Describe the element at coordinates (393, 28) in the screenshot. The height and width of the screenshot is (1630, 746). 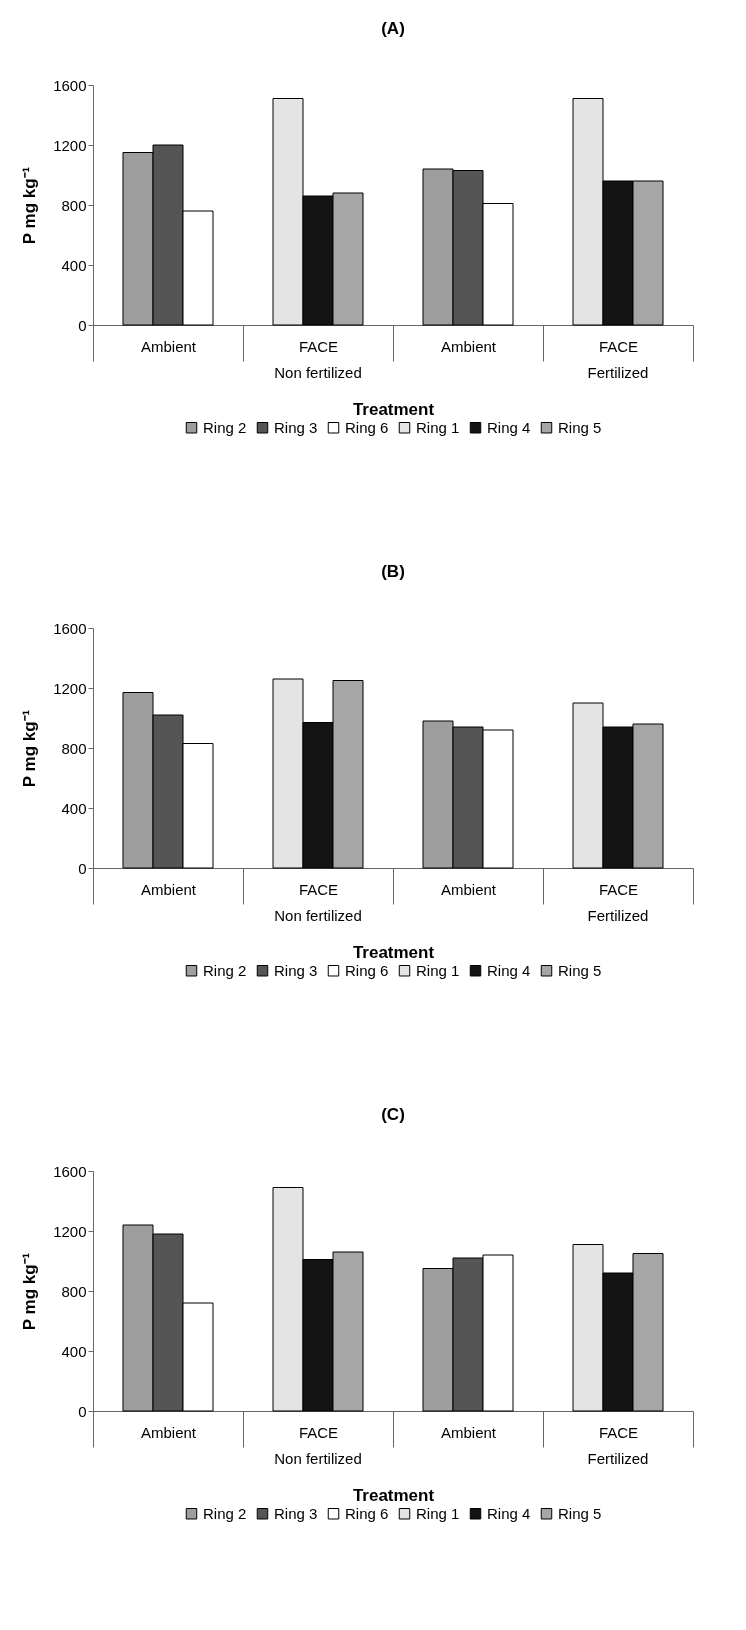
I see `chart-title: (A)` at that location.